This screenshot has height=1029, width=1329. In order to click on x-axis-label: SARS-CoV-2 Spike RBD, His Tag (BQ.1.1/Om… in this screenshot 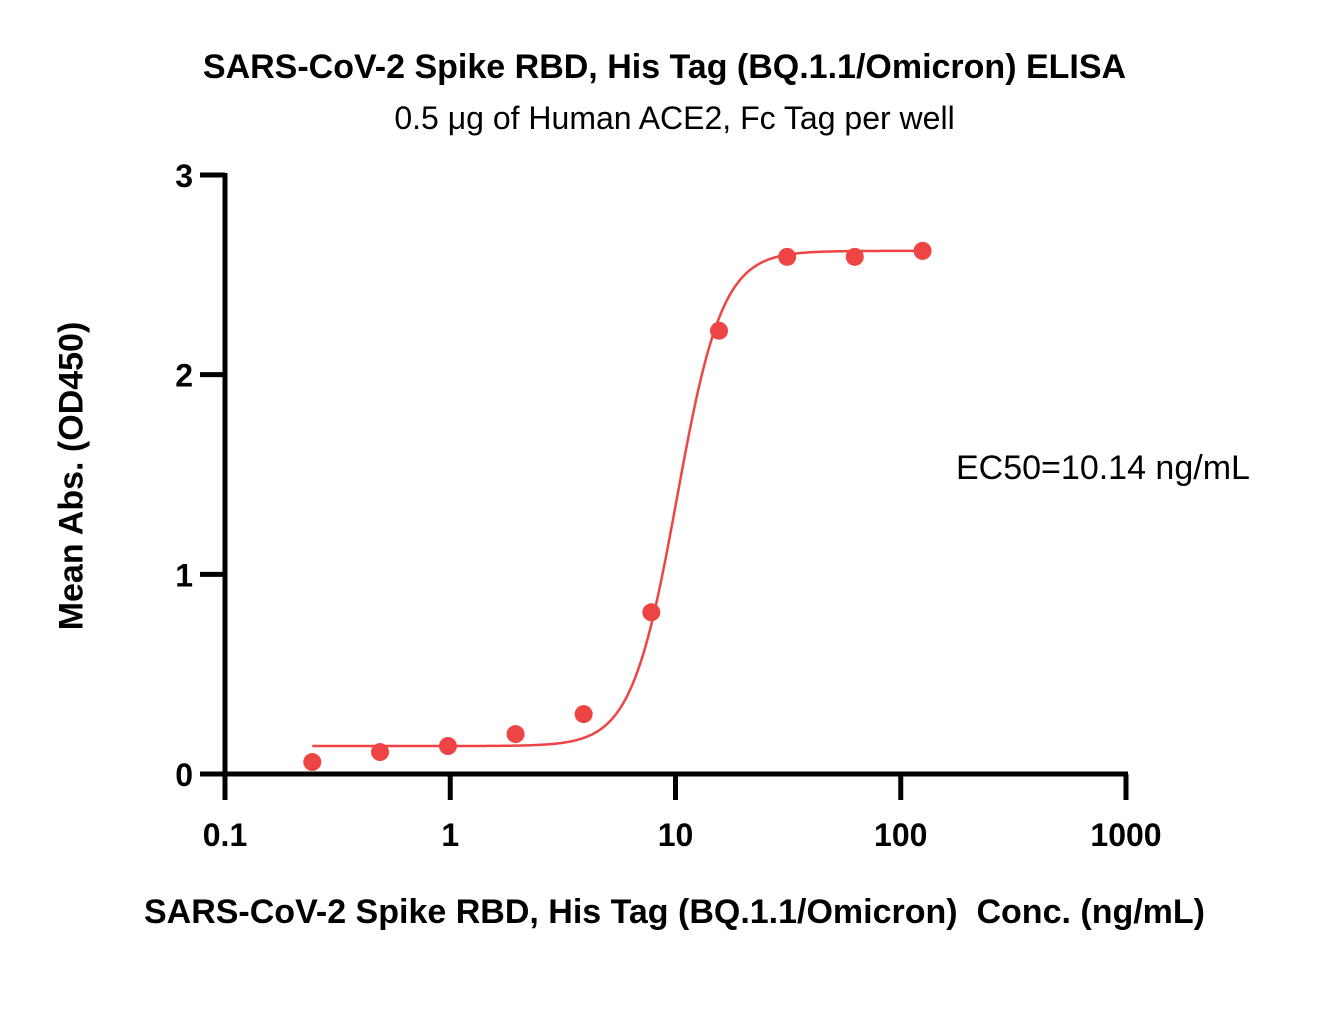, I will do `click(674, 912)`.